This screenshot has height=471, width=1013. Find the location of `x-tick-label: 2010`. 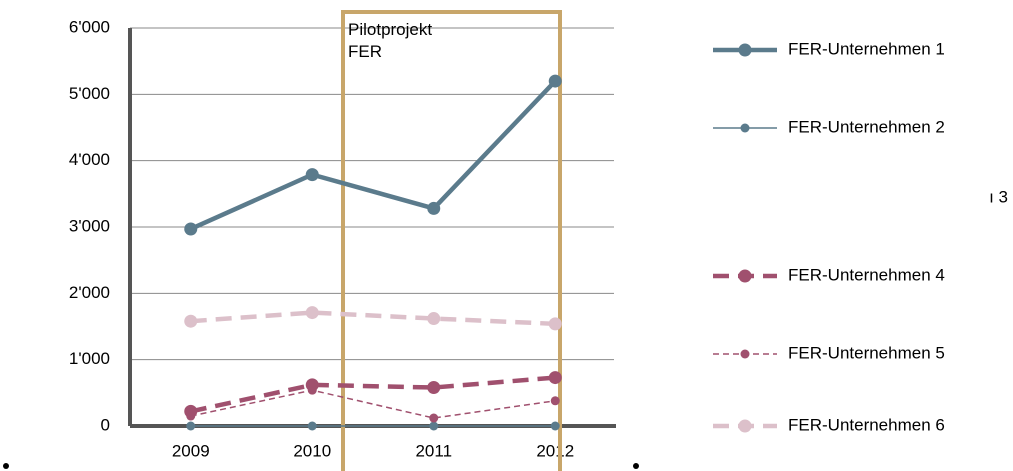

x-tick-label: 2010 is located at coordinates (312, 450).